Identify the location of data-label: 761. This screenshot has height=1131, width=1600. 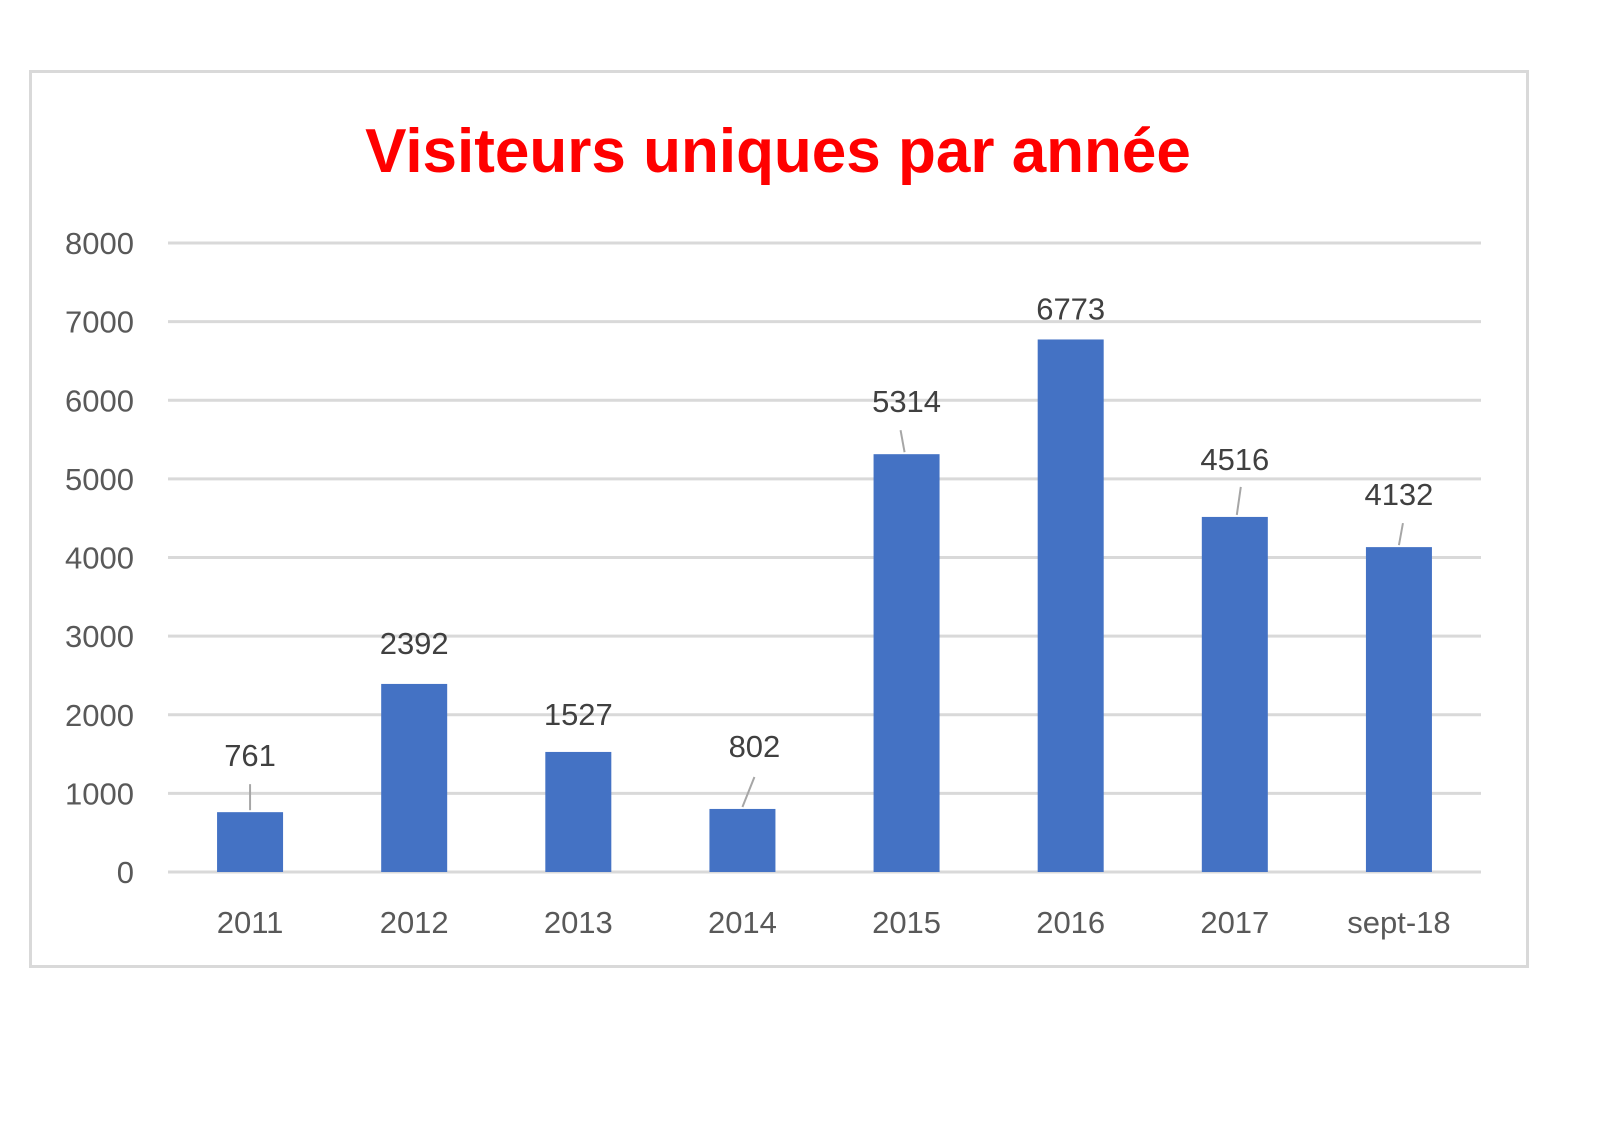
(250, 755).